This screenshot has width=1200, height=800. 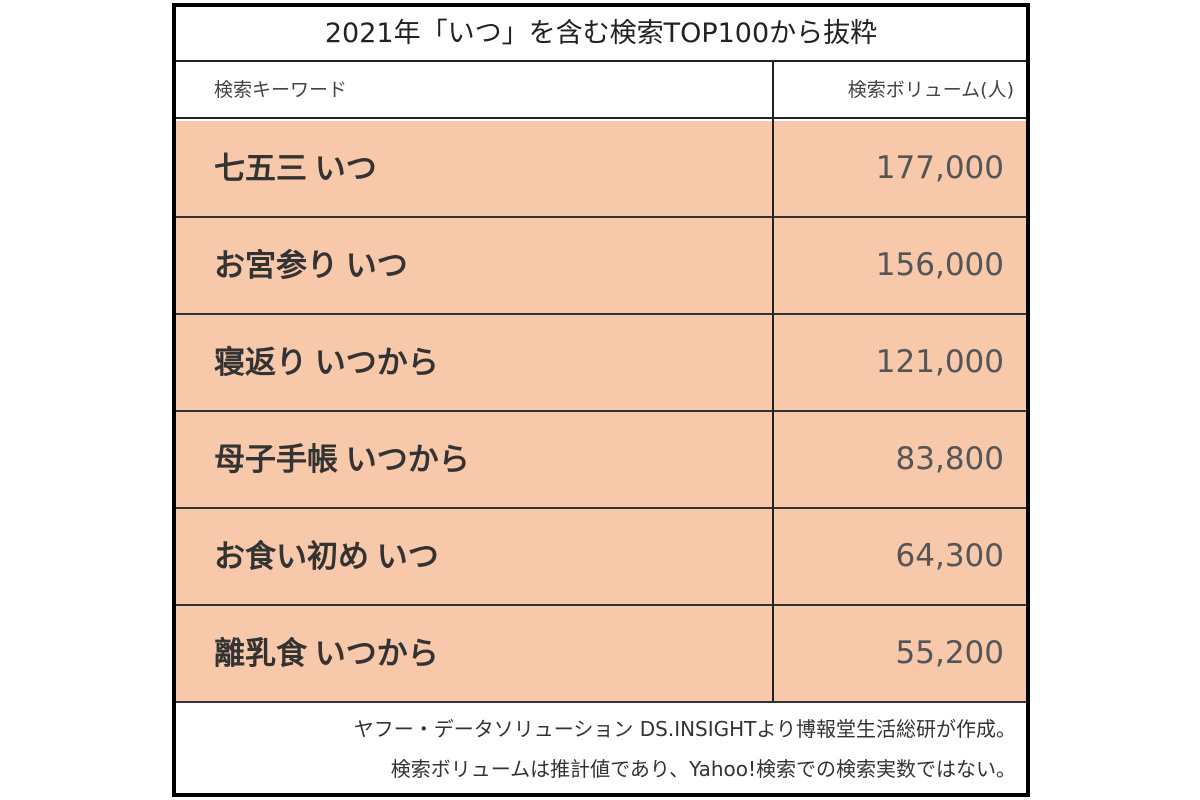 I want to click on table-row: お食い初め いつ 64,300, so click(x=601, y=557).